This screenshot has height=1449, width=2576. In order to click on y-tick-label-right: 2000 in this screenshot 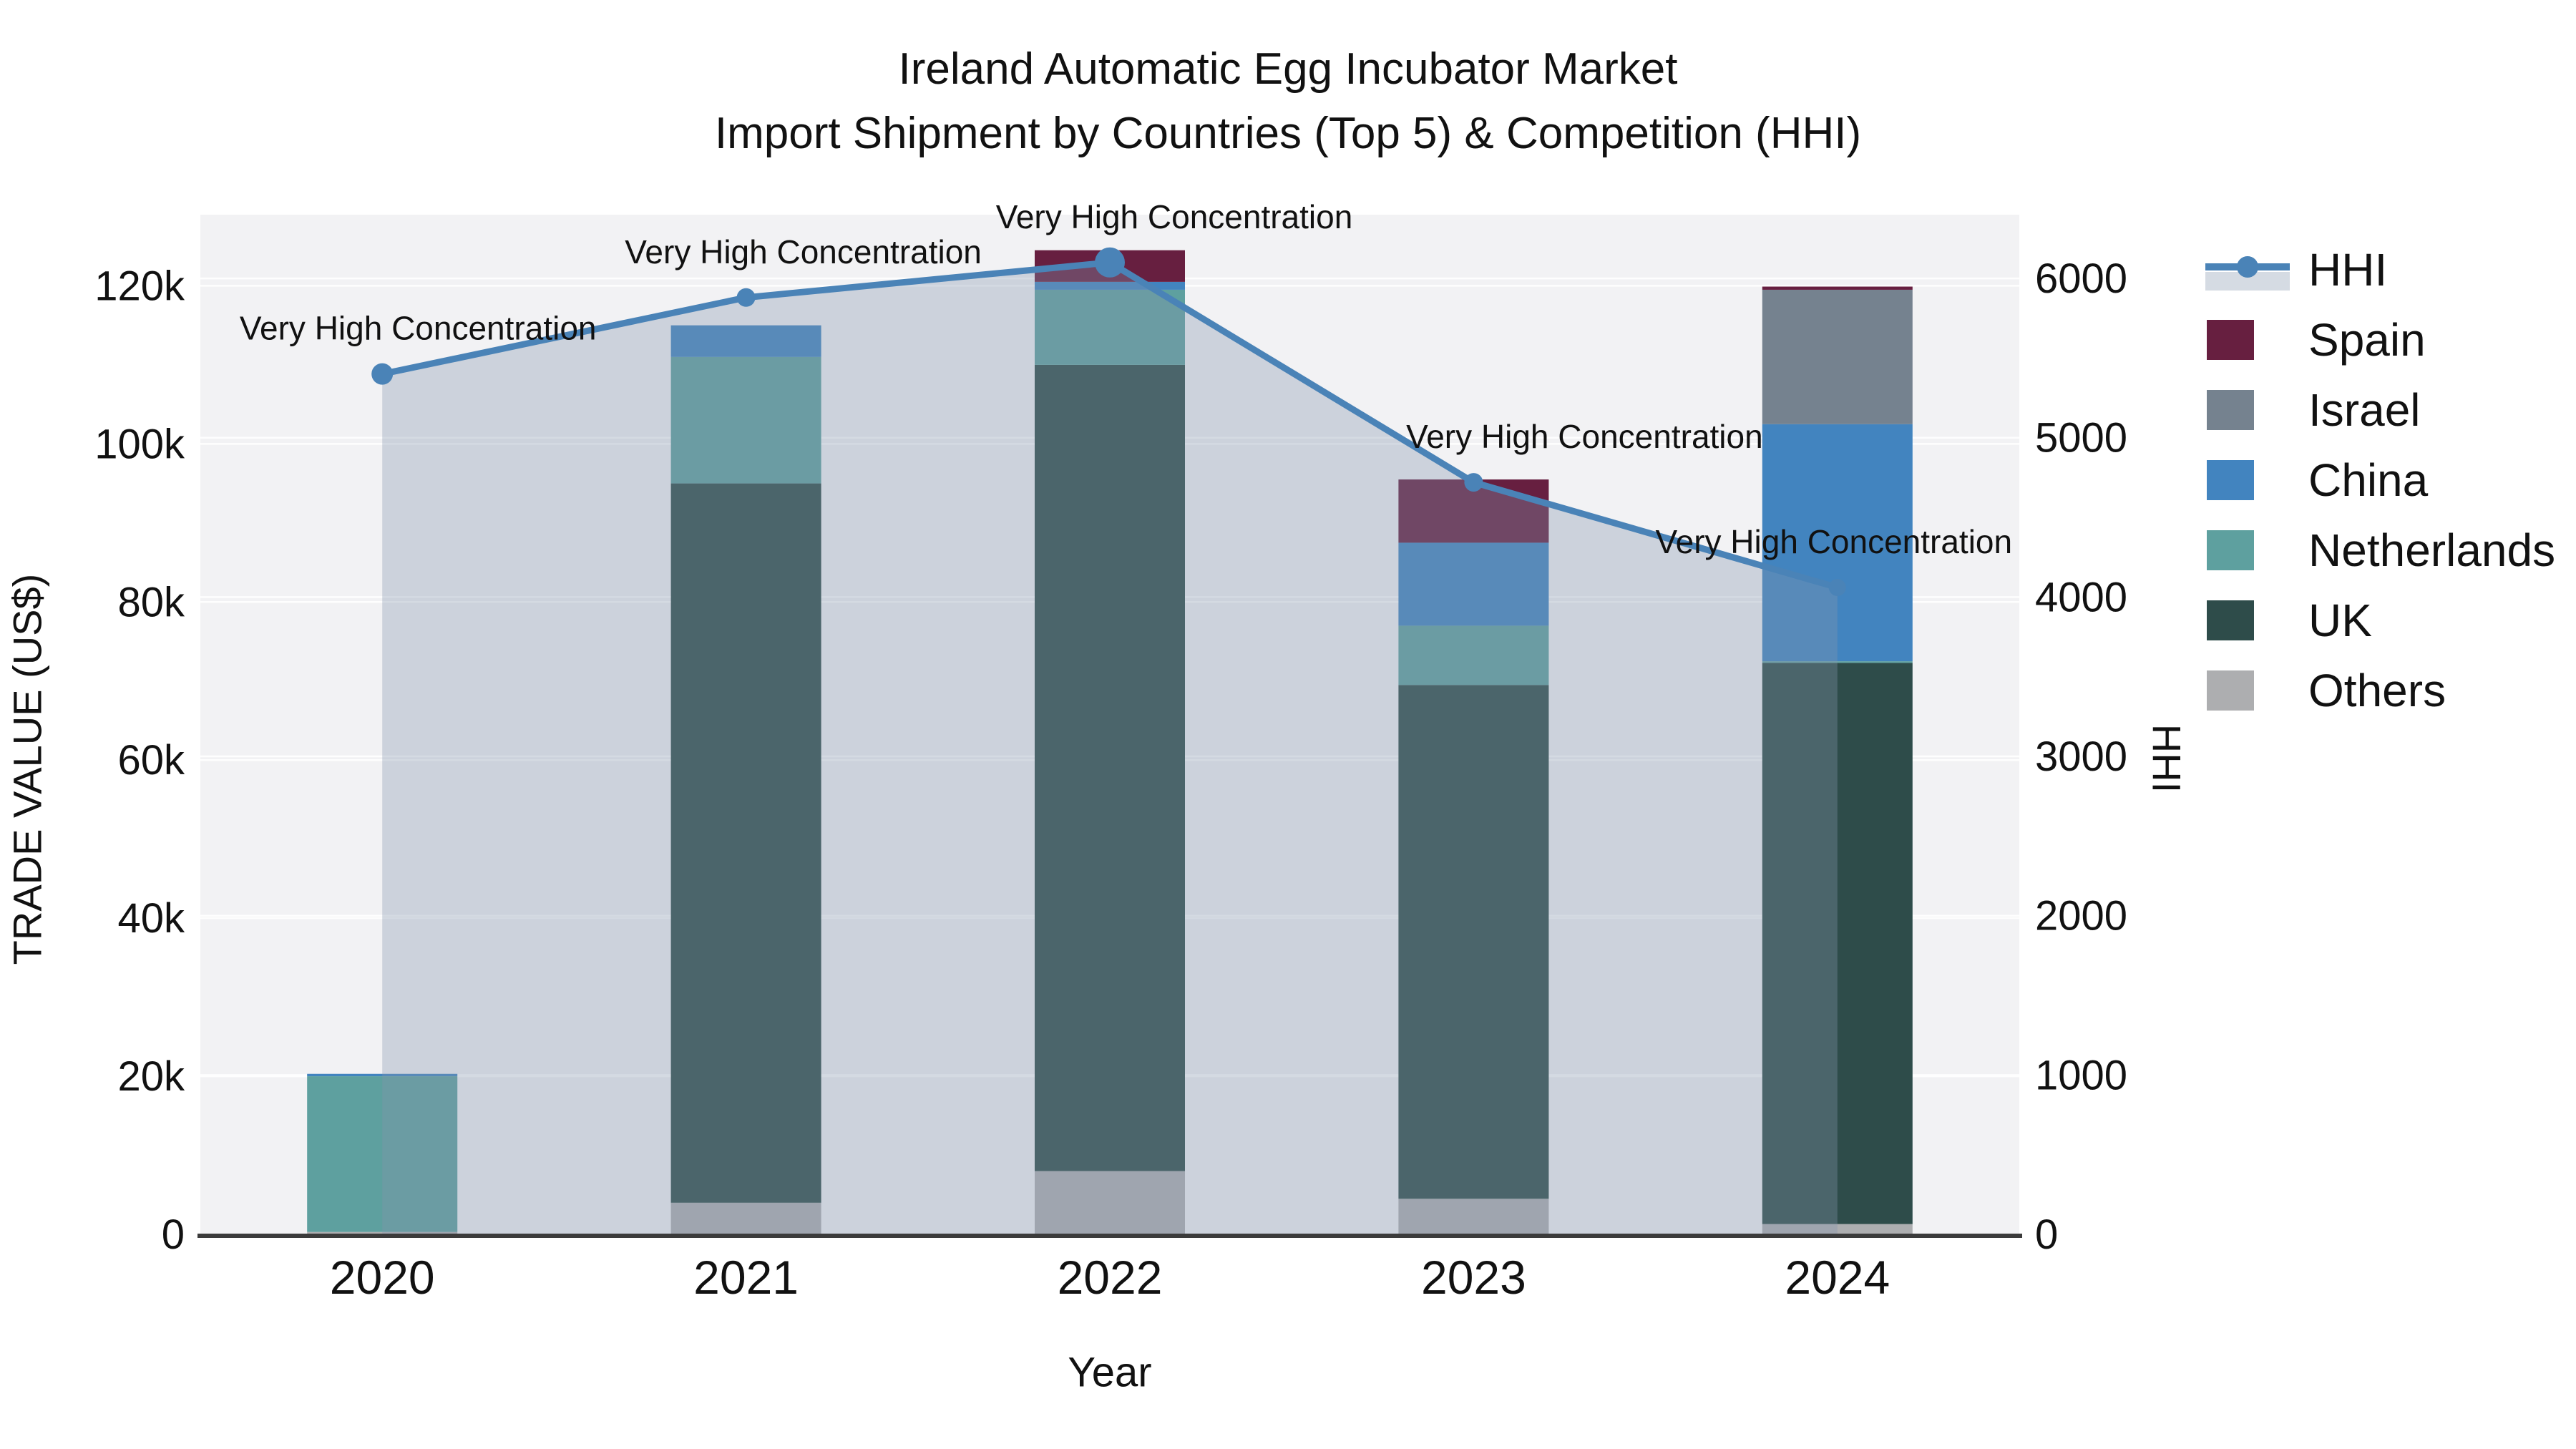, I will do `click(2081, 916)`.